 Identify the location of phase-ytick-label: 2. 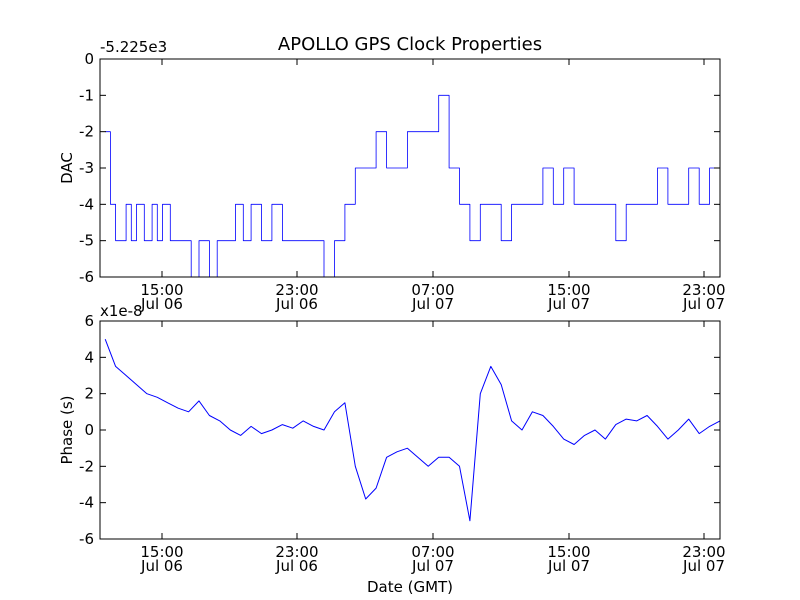
(89, 394).